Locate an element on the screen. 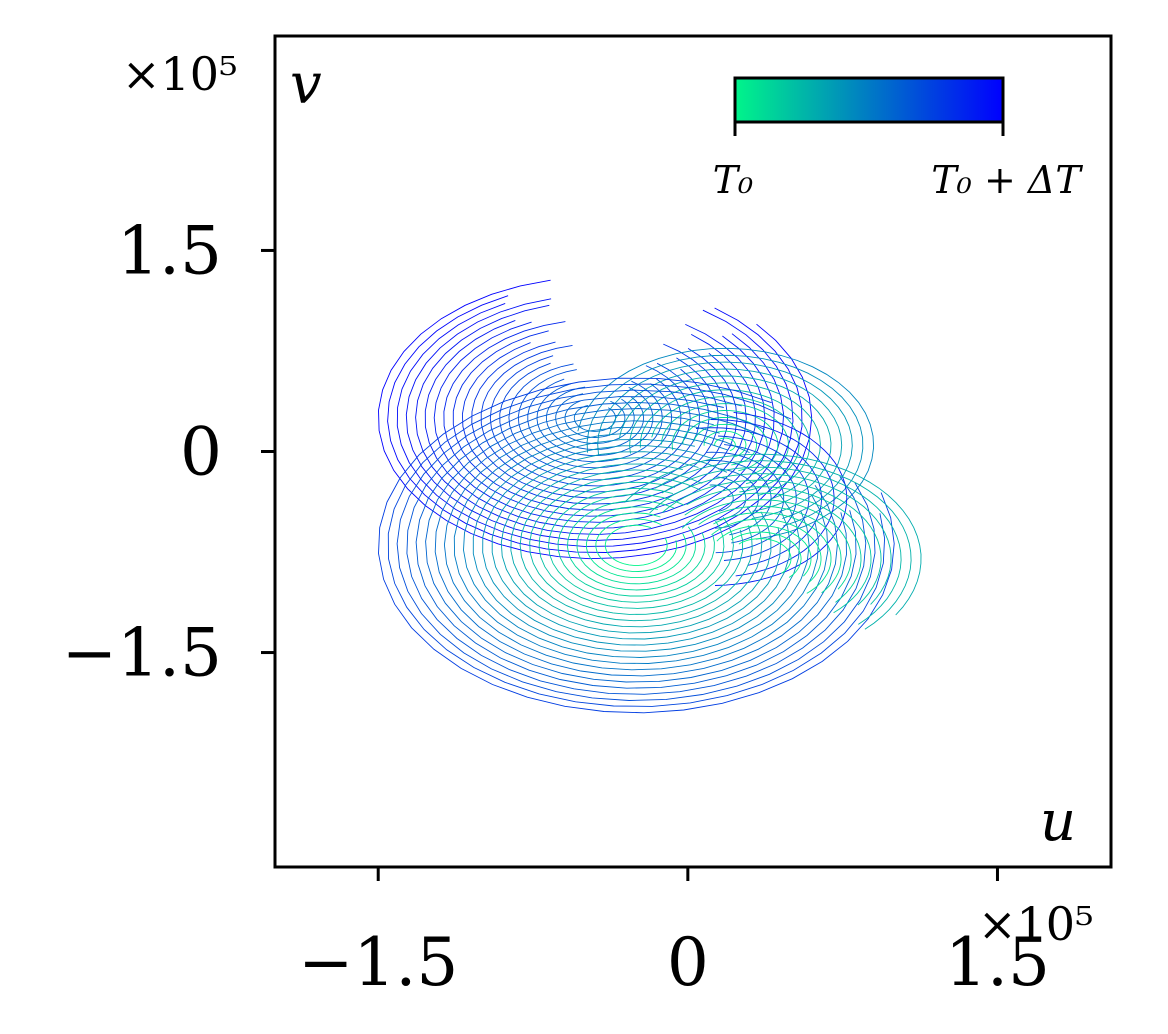 The width and height of the screenshot is (1168, 1034). x-tick-label: 1.5 is located at coordinates (997, 962).